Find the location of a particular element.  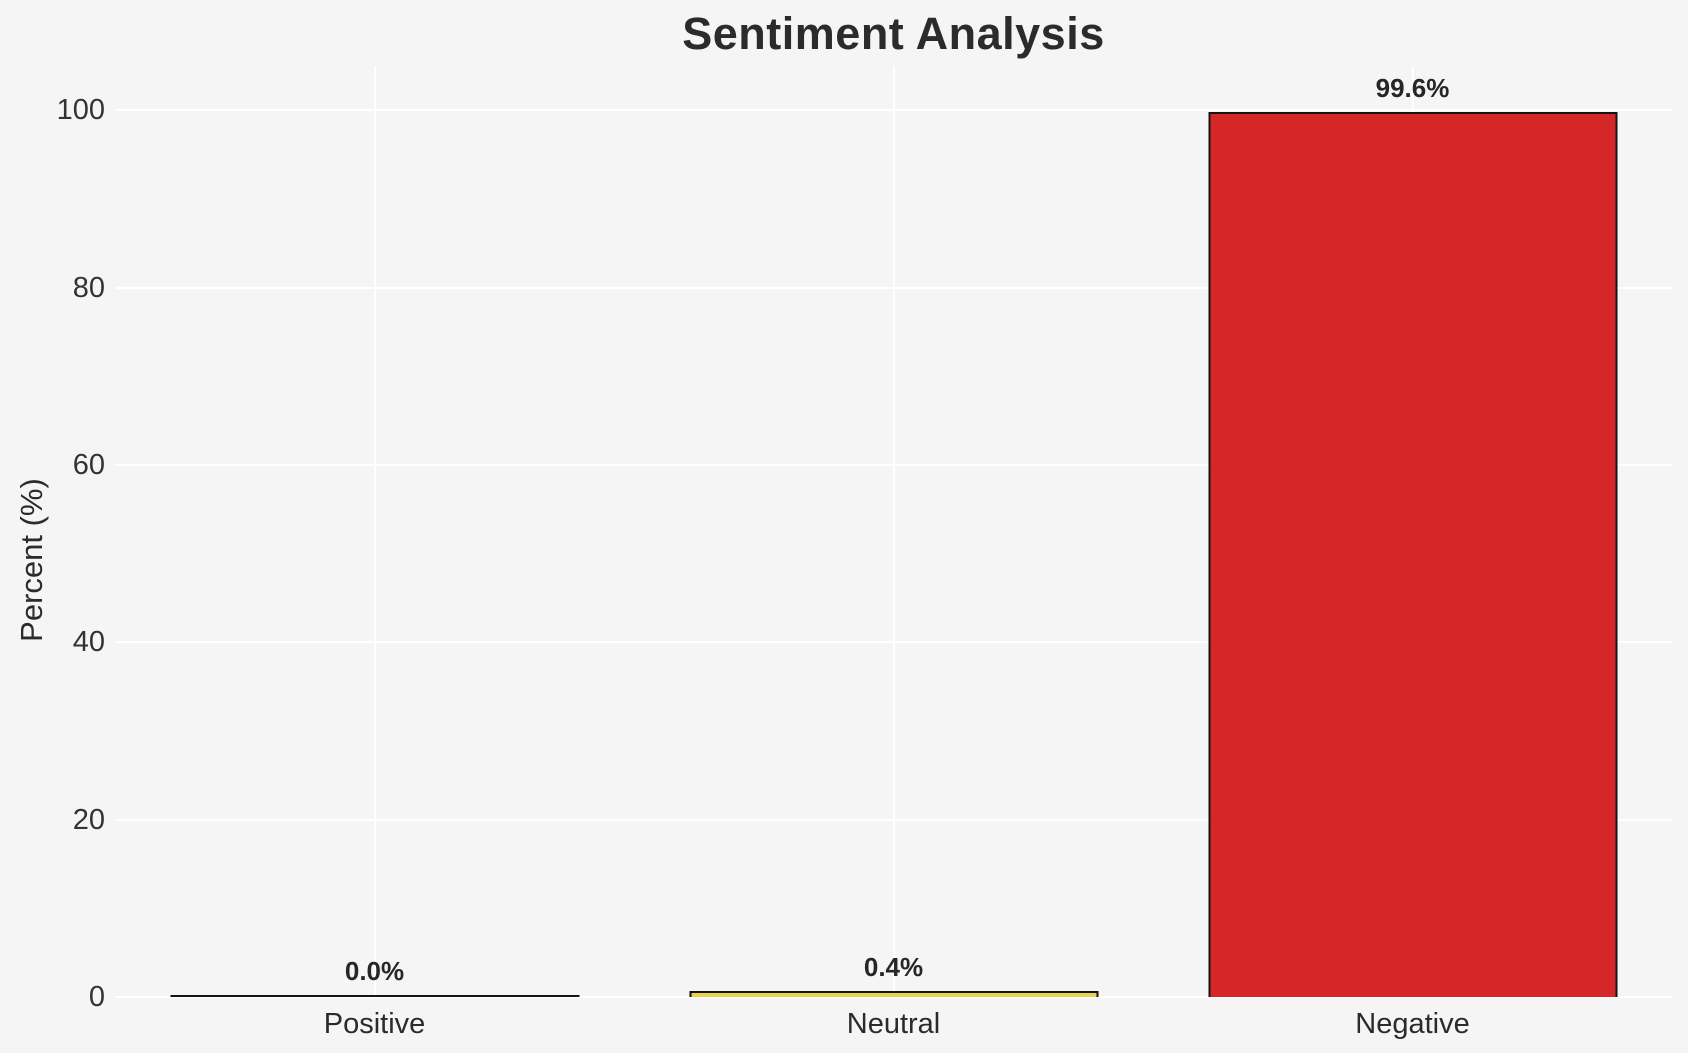

y-tick-label-100: 100 is located at coordinates (80, 110).